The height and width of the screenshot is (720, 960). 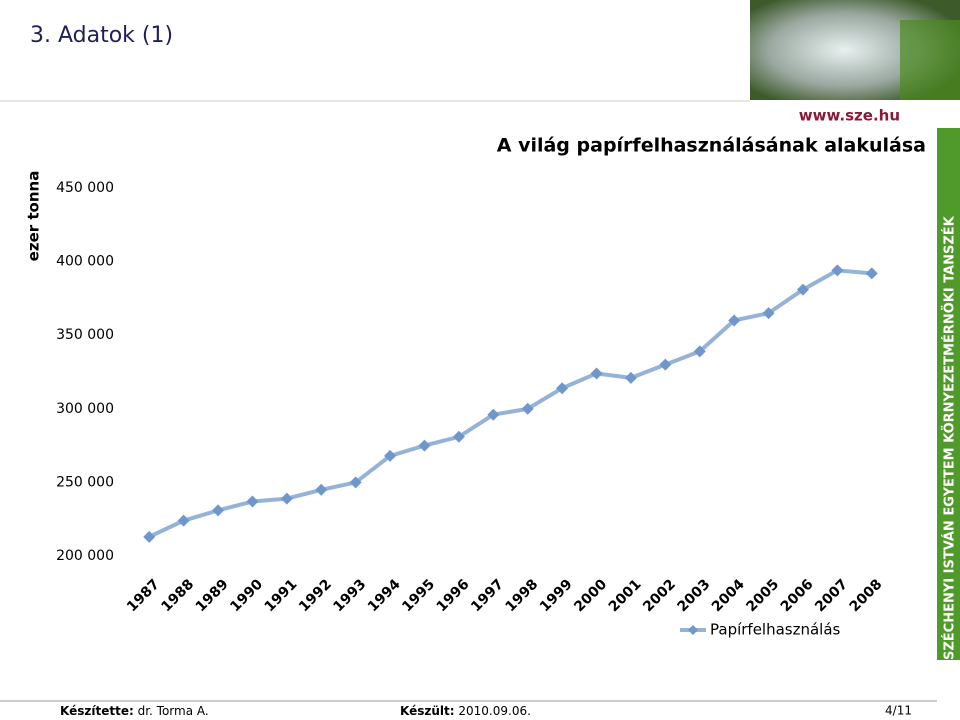 I want to click on x-tick-label: 1997, so click(x=487, y=595).